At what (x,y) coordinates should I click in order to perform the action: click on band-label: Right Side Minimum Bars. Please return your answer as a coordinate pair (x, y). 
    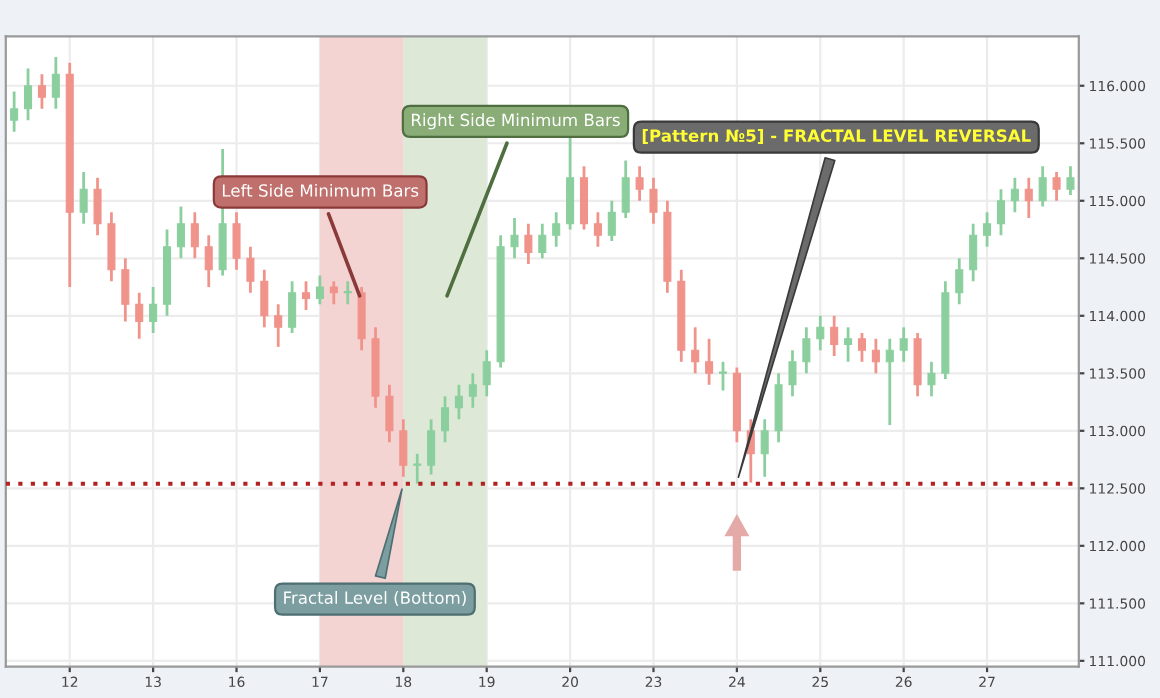
    Looking at the image, I should click on (515, 121).